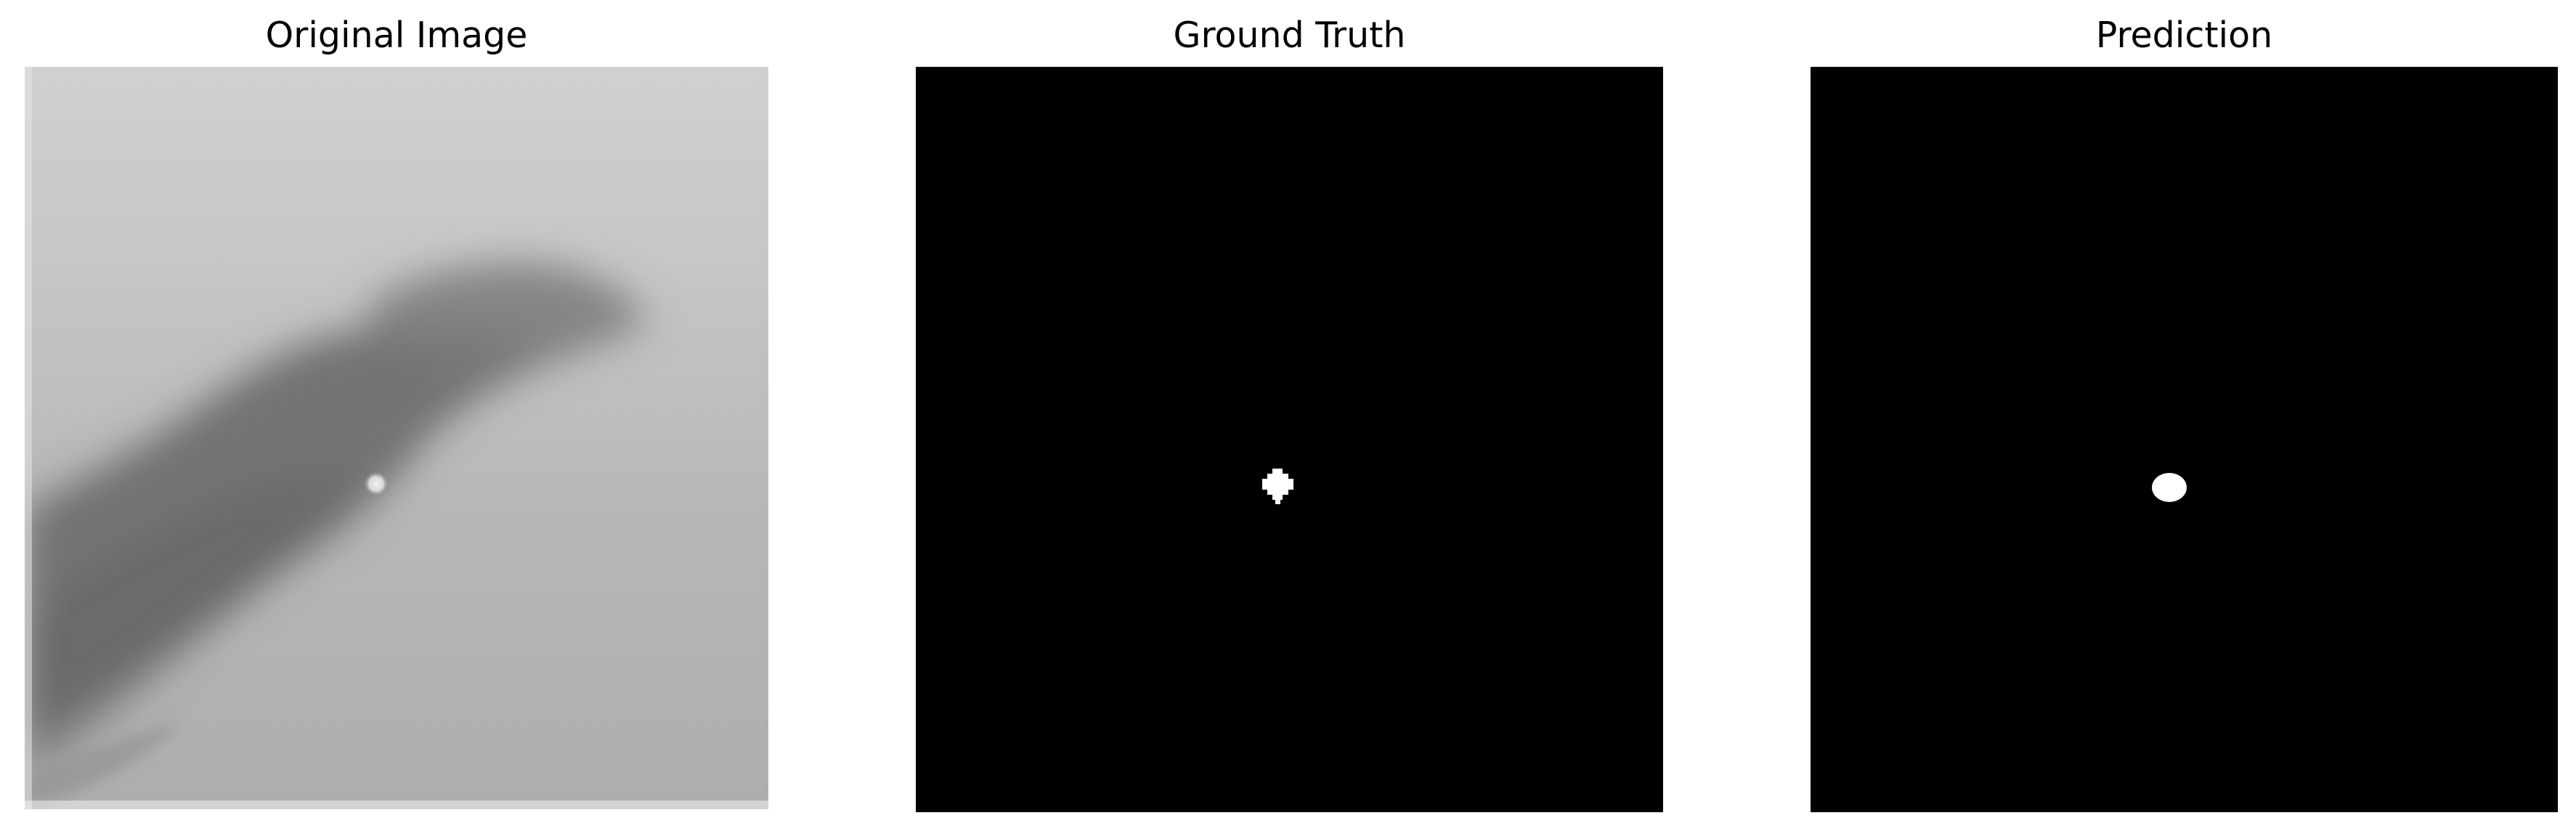 The height and width of the screenshot is (834, 2576). Describe the element at coordinates (104, 765) in the screenshot. I see `lower-left-shadow` at that location.